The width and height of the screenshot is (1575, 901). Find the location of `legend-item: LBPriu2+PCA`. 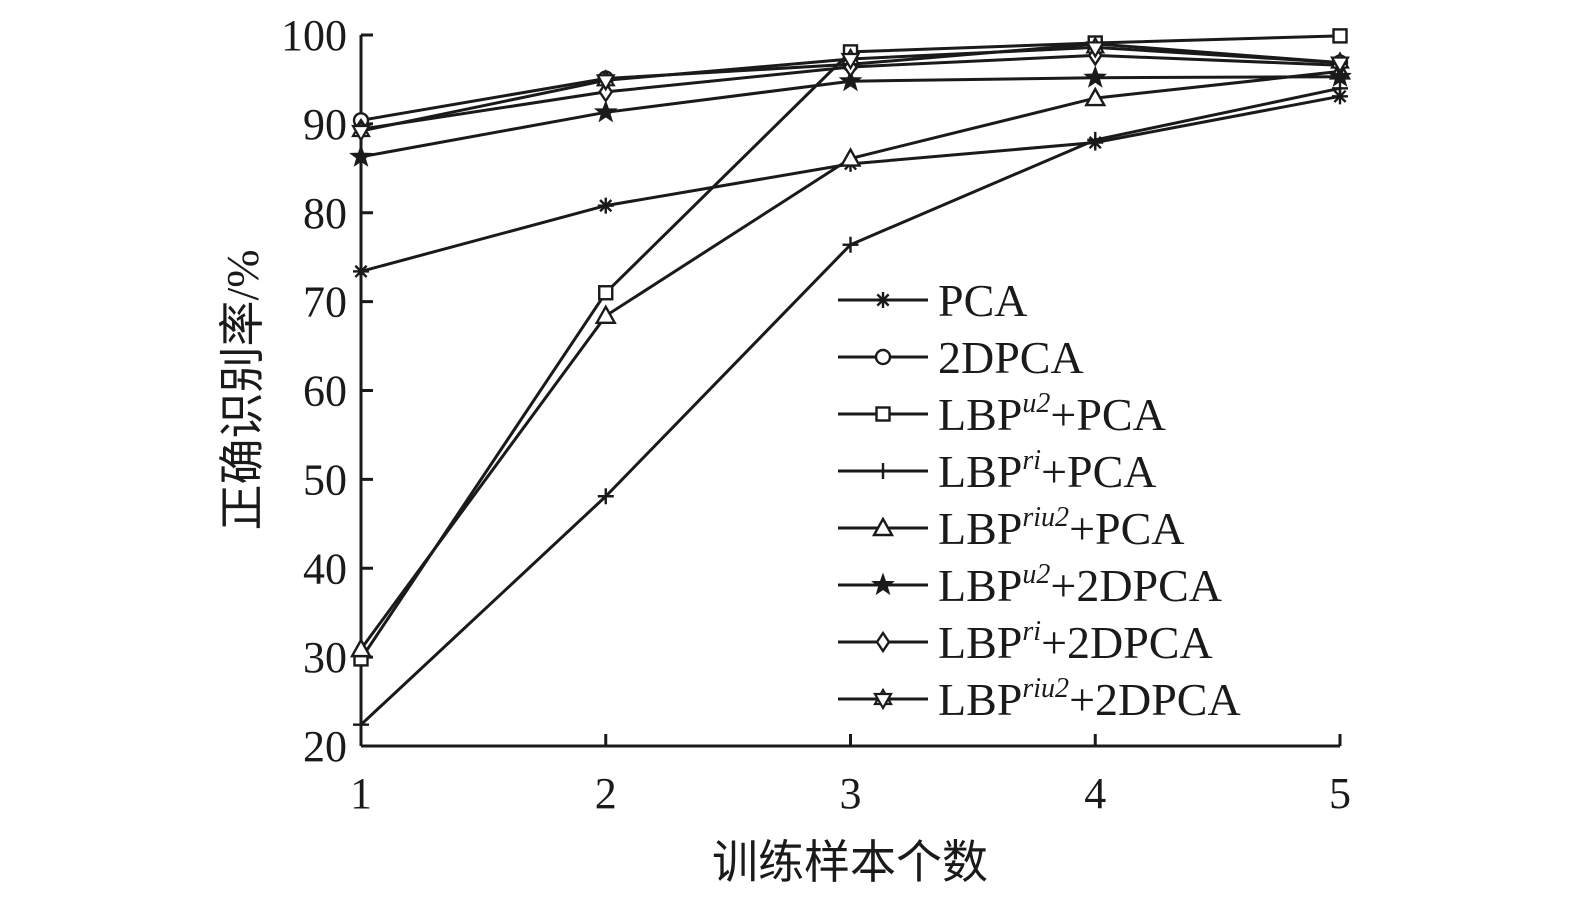

legend-item: LBPriu2+PCA is located at coordinates (1011, 528).